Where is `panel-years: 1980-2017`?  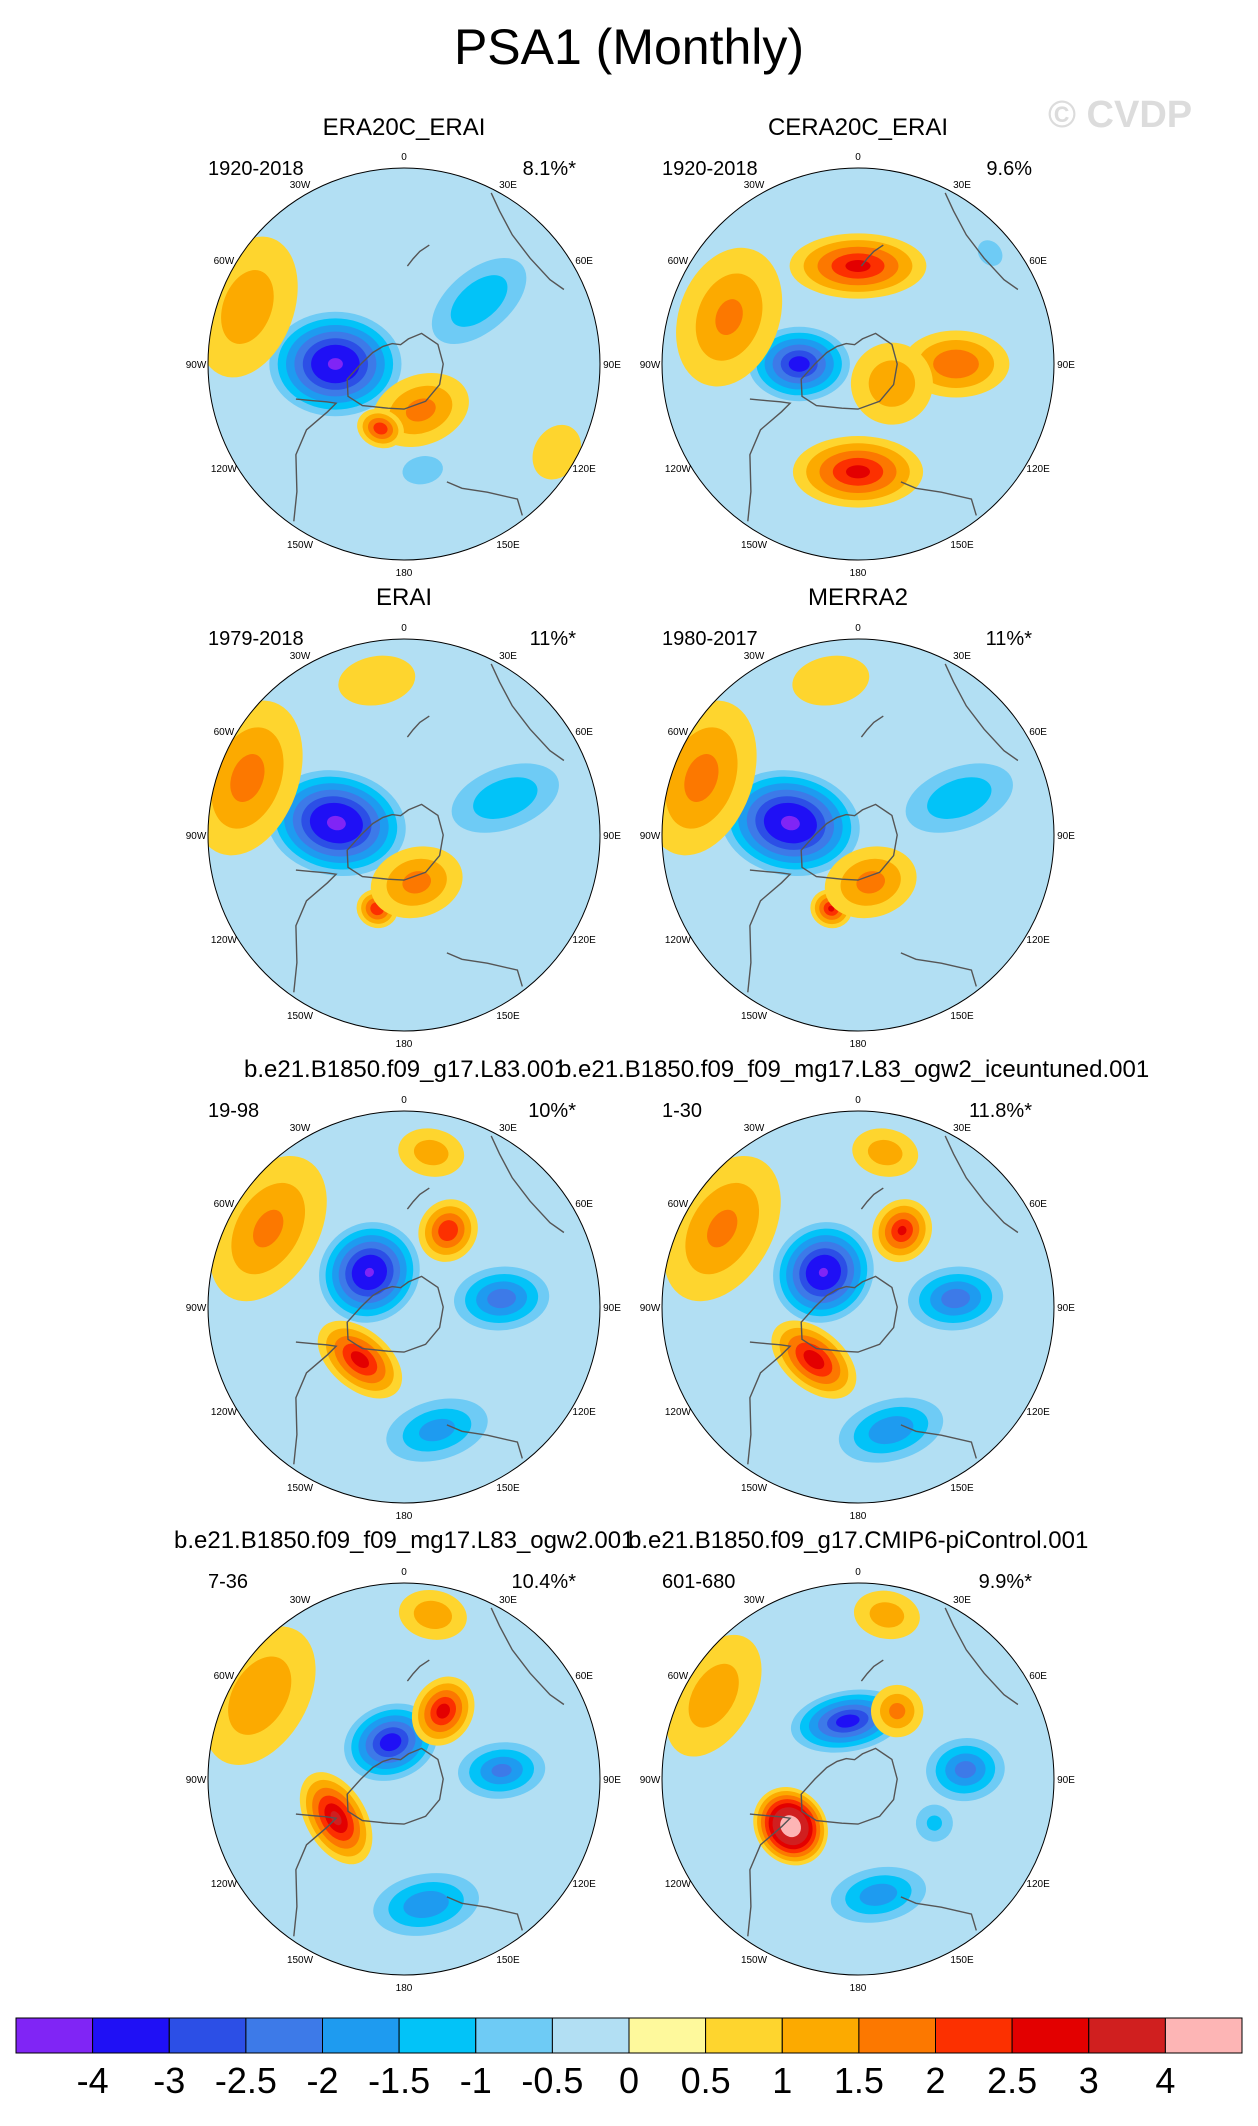
panel-years: 1980-2017 is located at coordinates (710, 639).